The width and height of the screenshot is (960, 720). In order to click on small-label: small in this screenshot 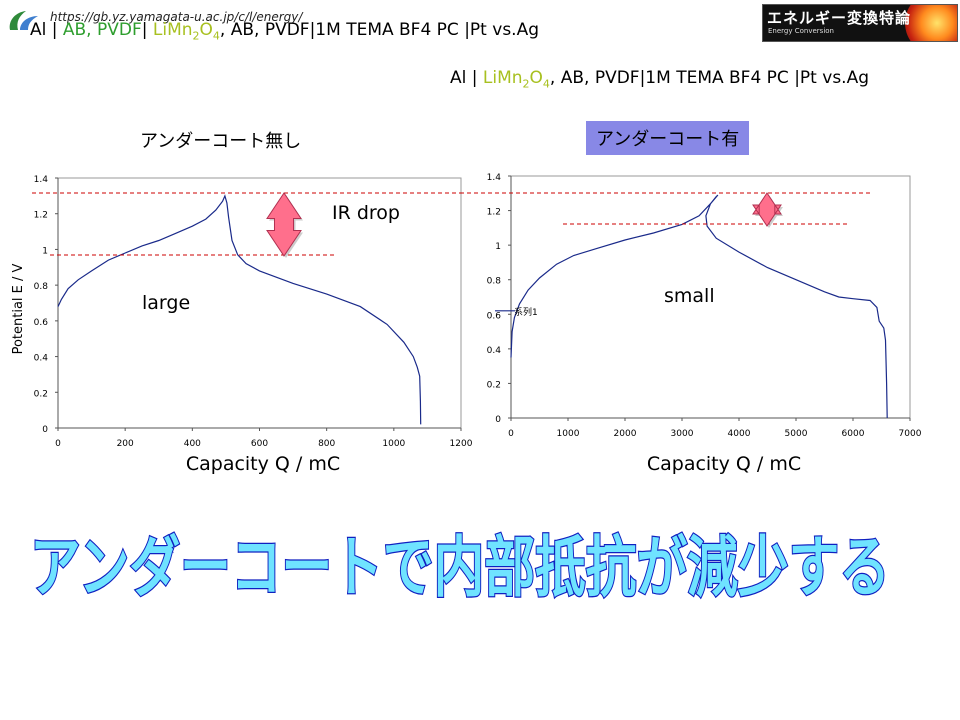, I will do `click(689, 296)`.